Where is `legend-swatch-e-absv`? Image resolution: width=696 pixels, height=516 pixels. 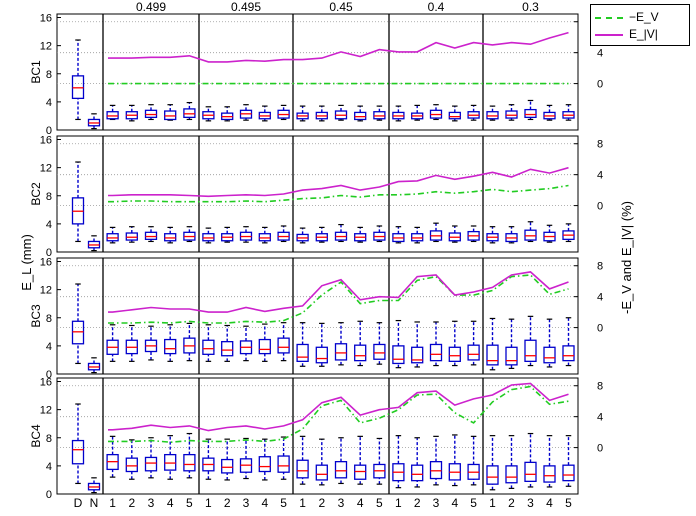 legend-swatch-e-absv is located at coordinates (609, 35).